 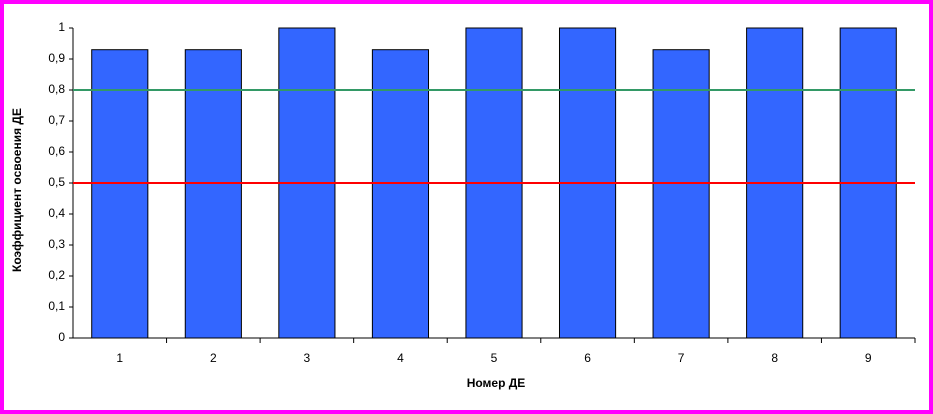 I want to click on y-tick-label: 0,4, so click(x=56, y=213).